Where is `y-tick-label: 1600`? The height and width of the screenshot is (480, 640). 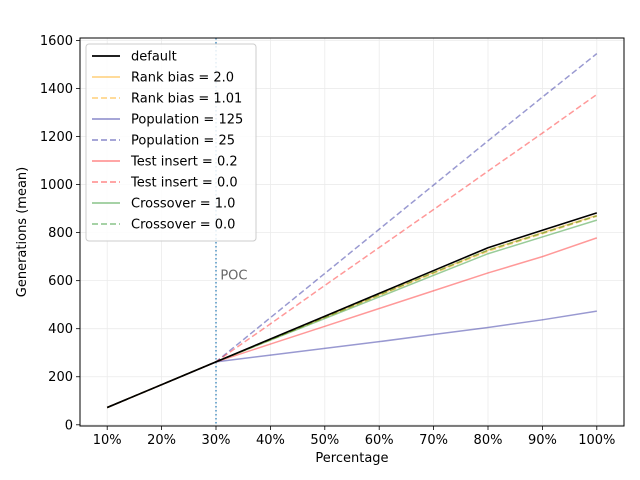 y-tick-label: 1600 is located at coordinates (56, 41).